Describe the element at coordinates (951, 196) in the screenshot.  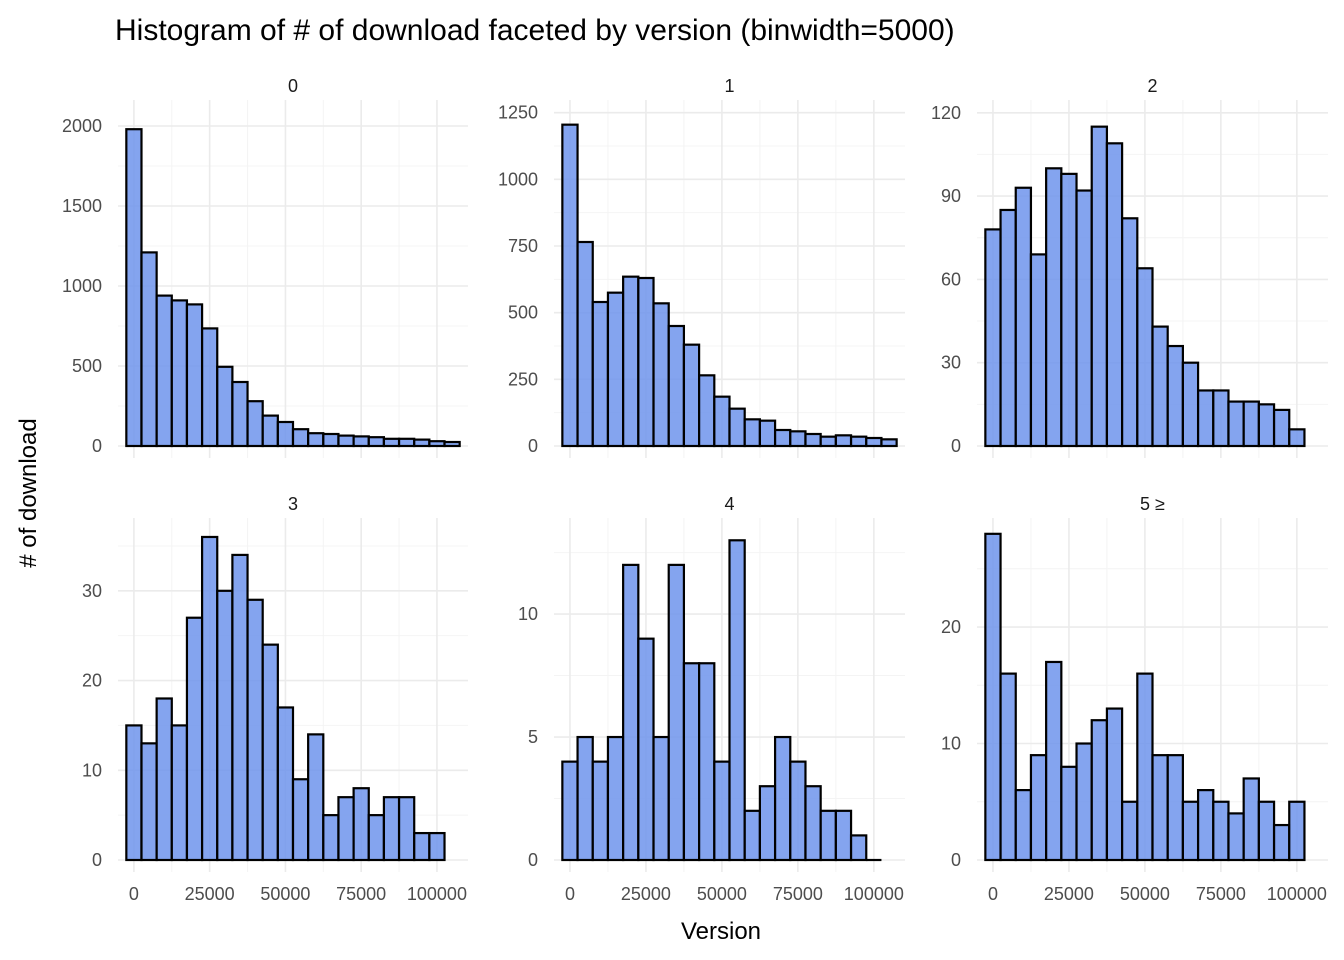
I see `y-tick-label: 90` at that location.